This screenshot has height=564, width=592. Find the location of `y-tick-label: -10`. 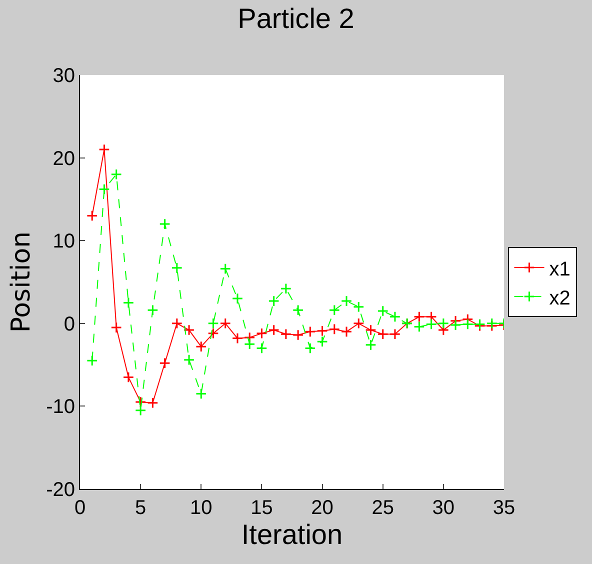

y-tick-label: -10 is located at coordinates (60, 407).